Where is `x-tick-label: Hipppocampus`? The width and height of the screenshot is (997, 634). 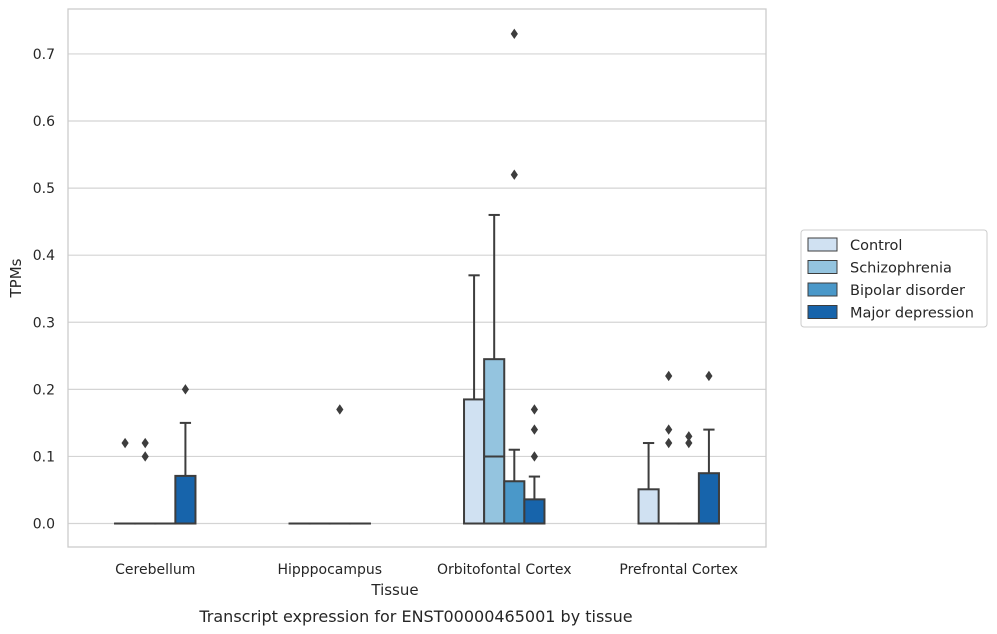
x-tick-label: Hipppocampus is located at coordinates (329, 570).